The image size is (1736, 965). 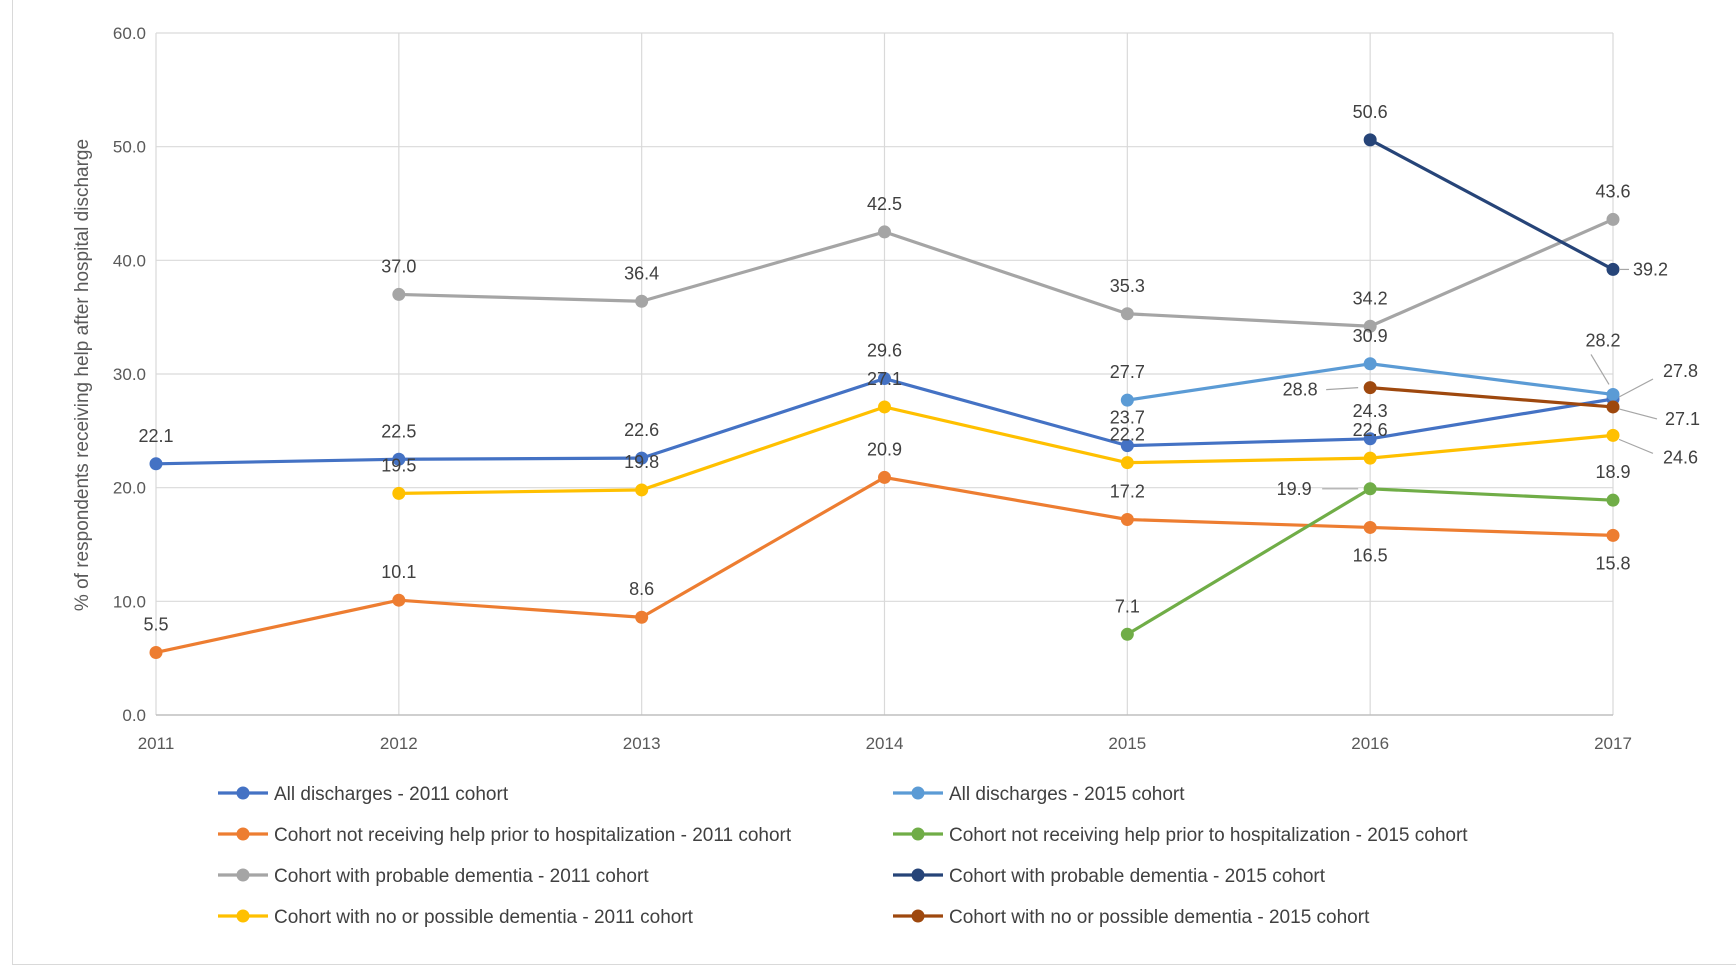 I want to click on data-label: 24.6, so click(x=1680, y=457).